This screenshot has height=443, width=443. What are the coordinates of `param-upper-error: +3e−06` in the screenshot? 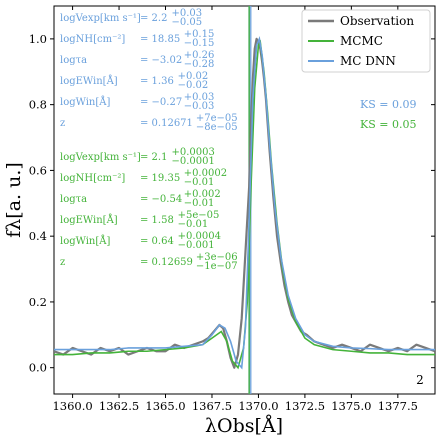 It's located at (217, 257).